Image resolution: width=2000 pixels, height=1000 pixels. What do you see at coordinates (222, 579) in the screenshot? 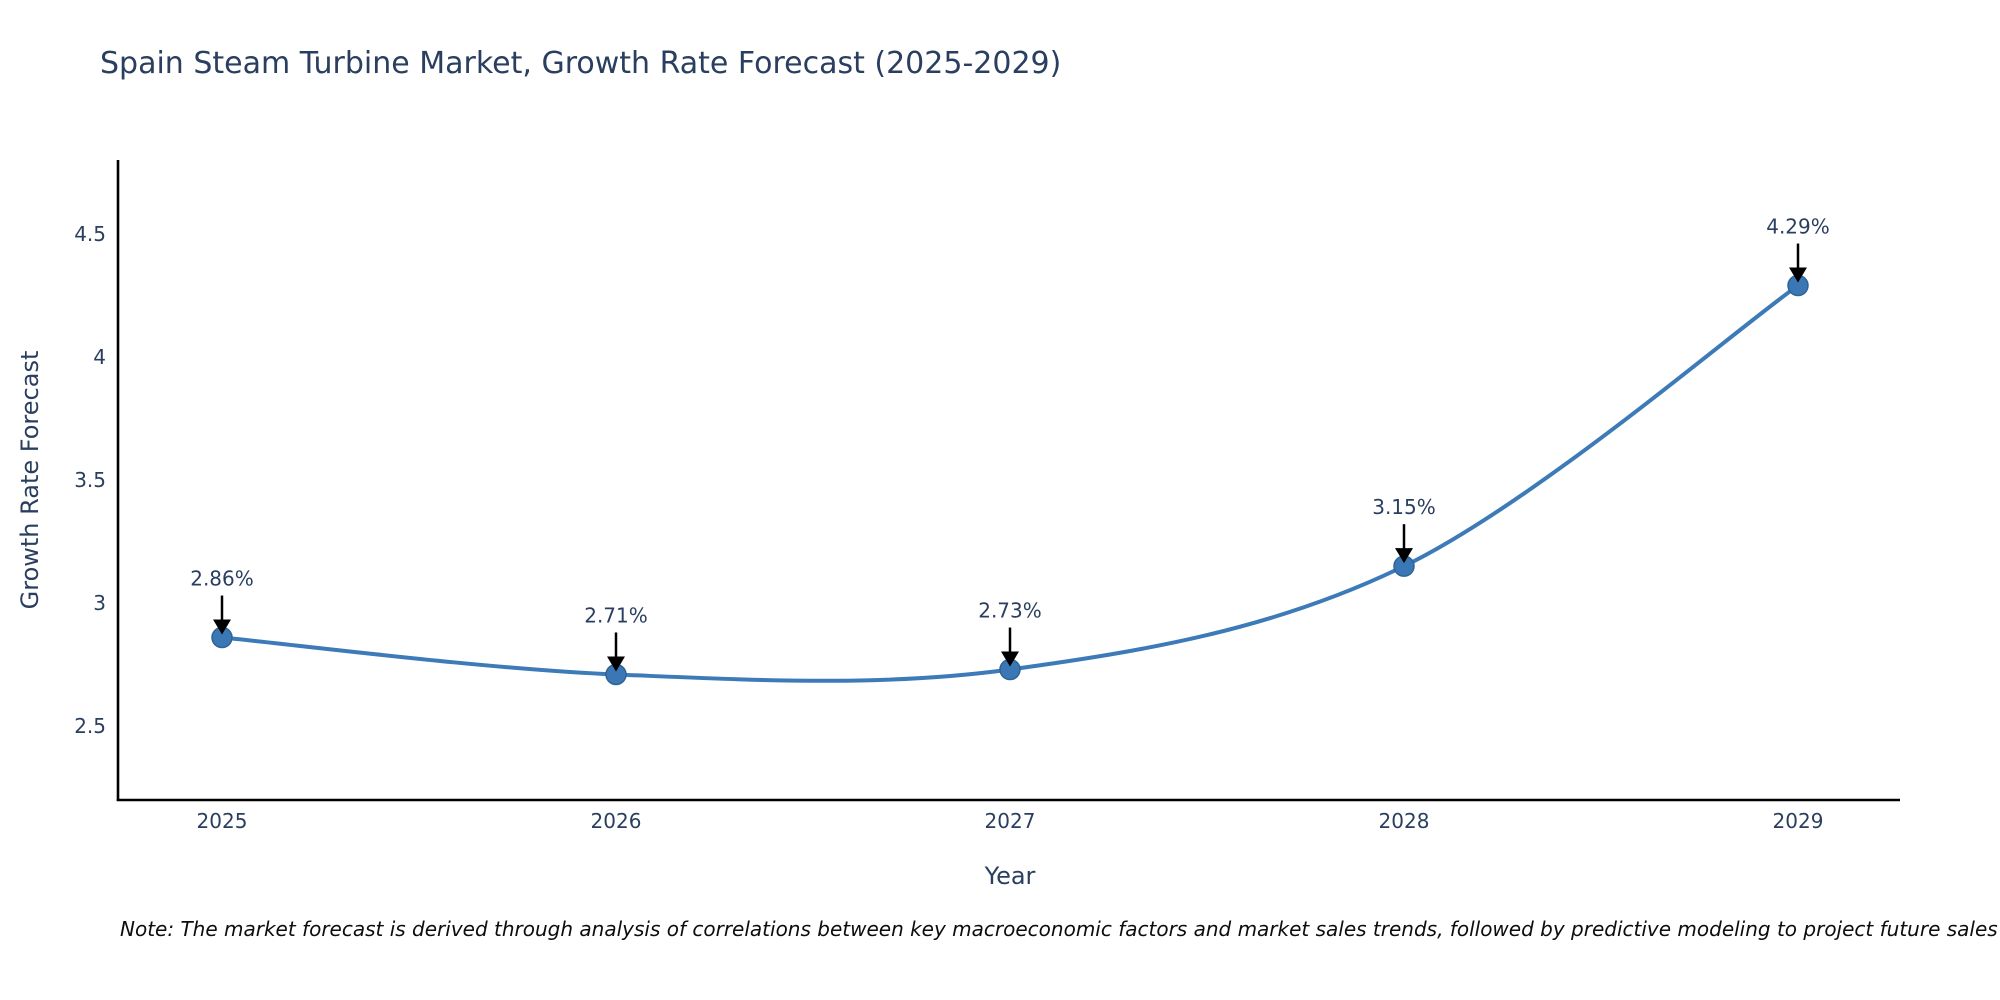
I see `point-value-label: 2.86%` at bounding box center [222, 579].